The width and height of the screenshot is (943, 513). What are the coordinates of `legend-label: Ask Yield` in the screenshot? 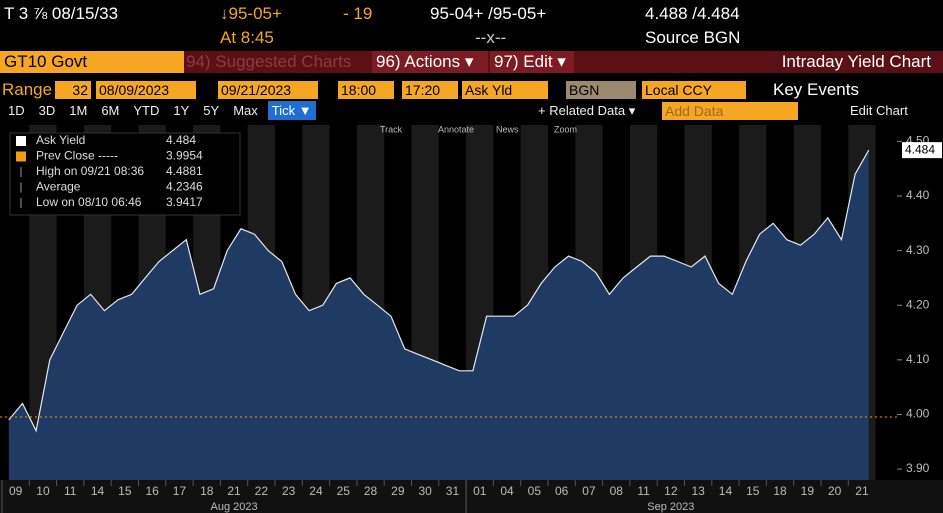 It's located at (60, 140).